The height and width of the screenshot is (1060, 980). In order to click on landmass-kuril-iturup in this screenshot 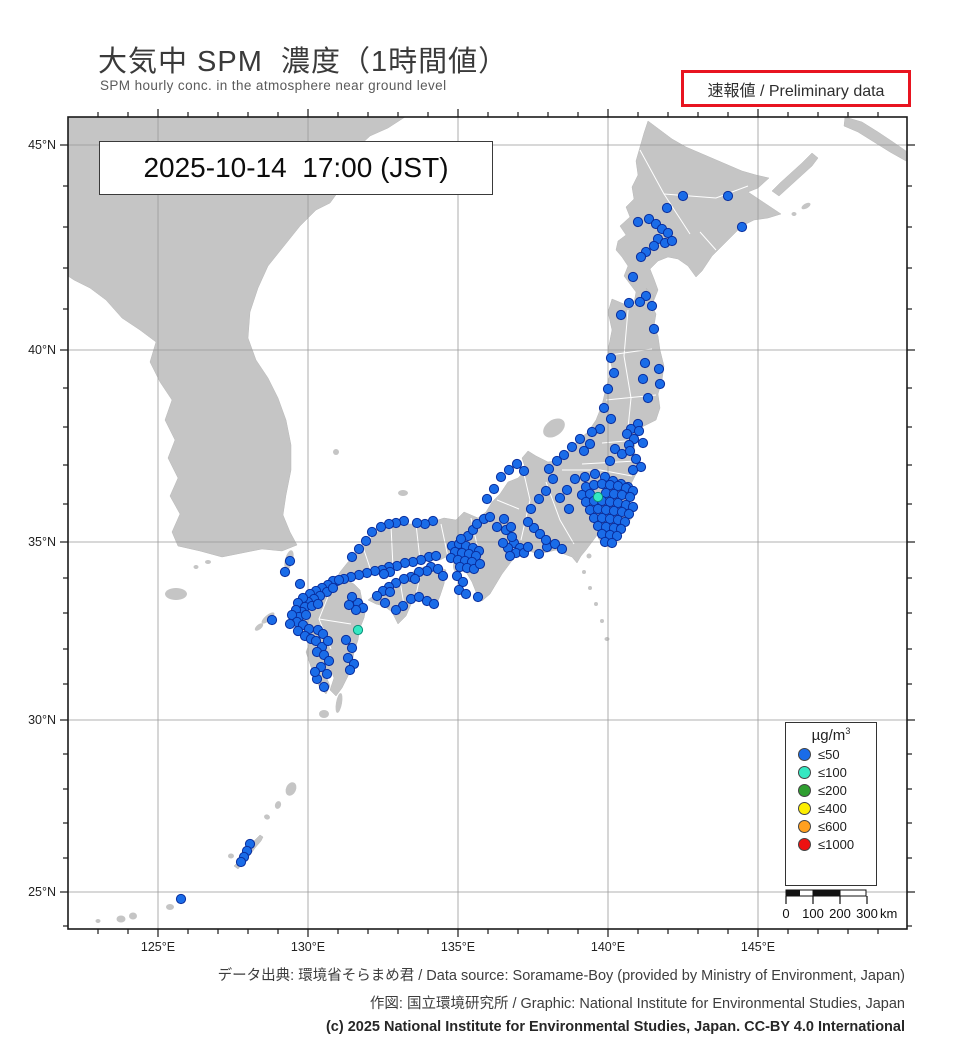, I will do `click(875, 139)`.